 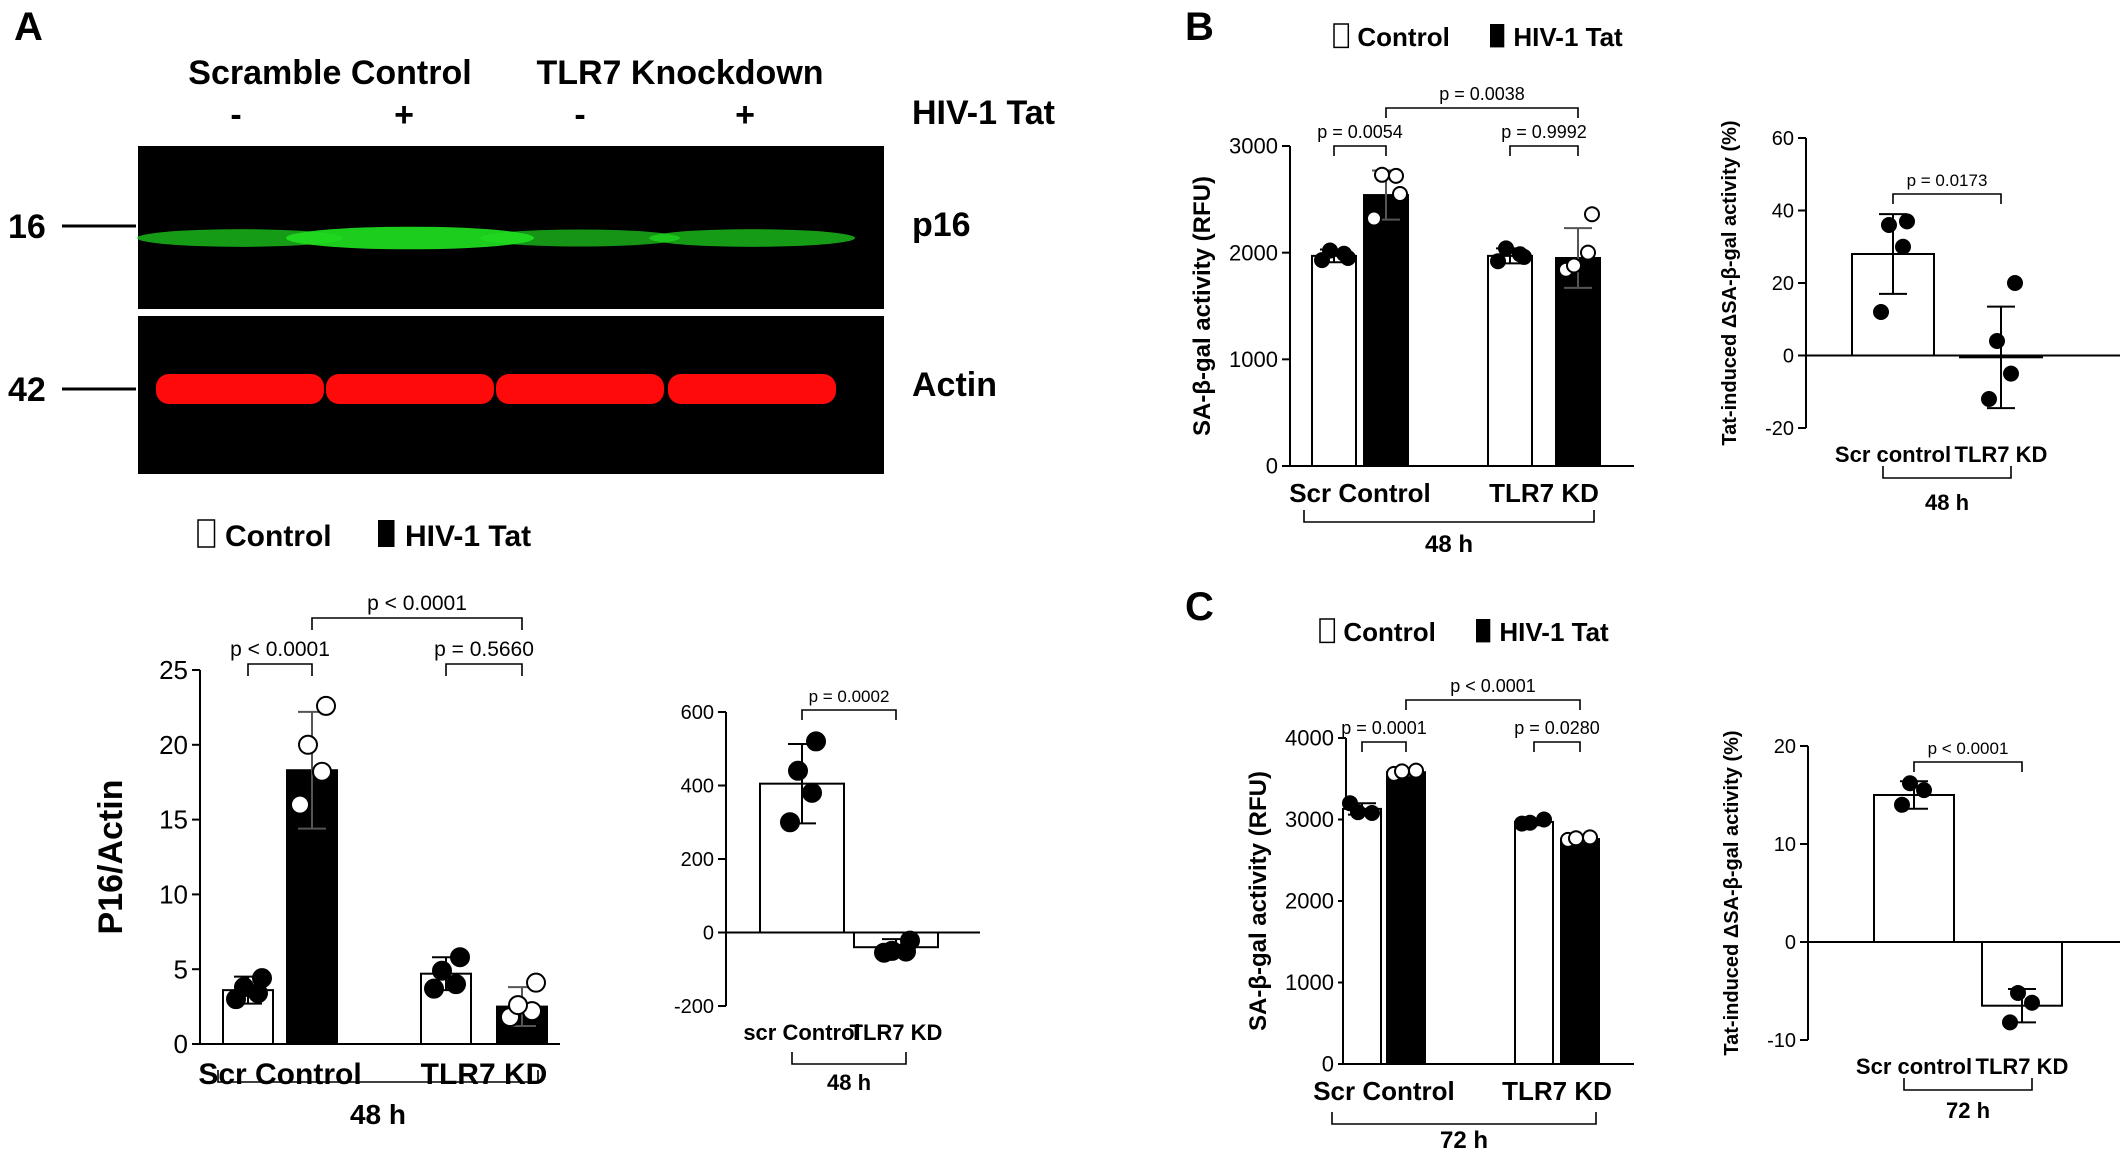 I want to click on y-tick-label: -200, so click(x=694, y=1007).